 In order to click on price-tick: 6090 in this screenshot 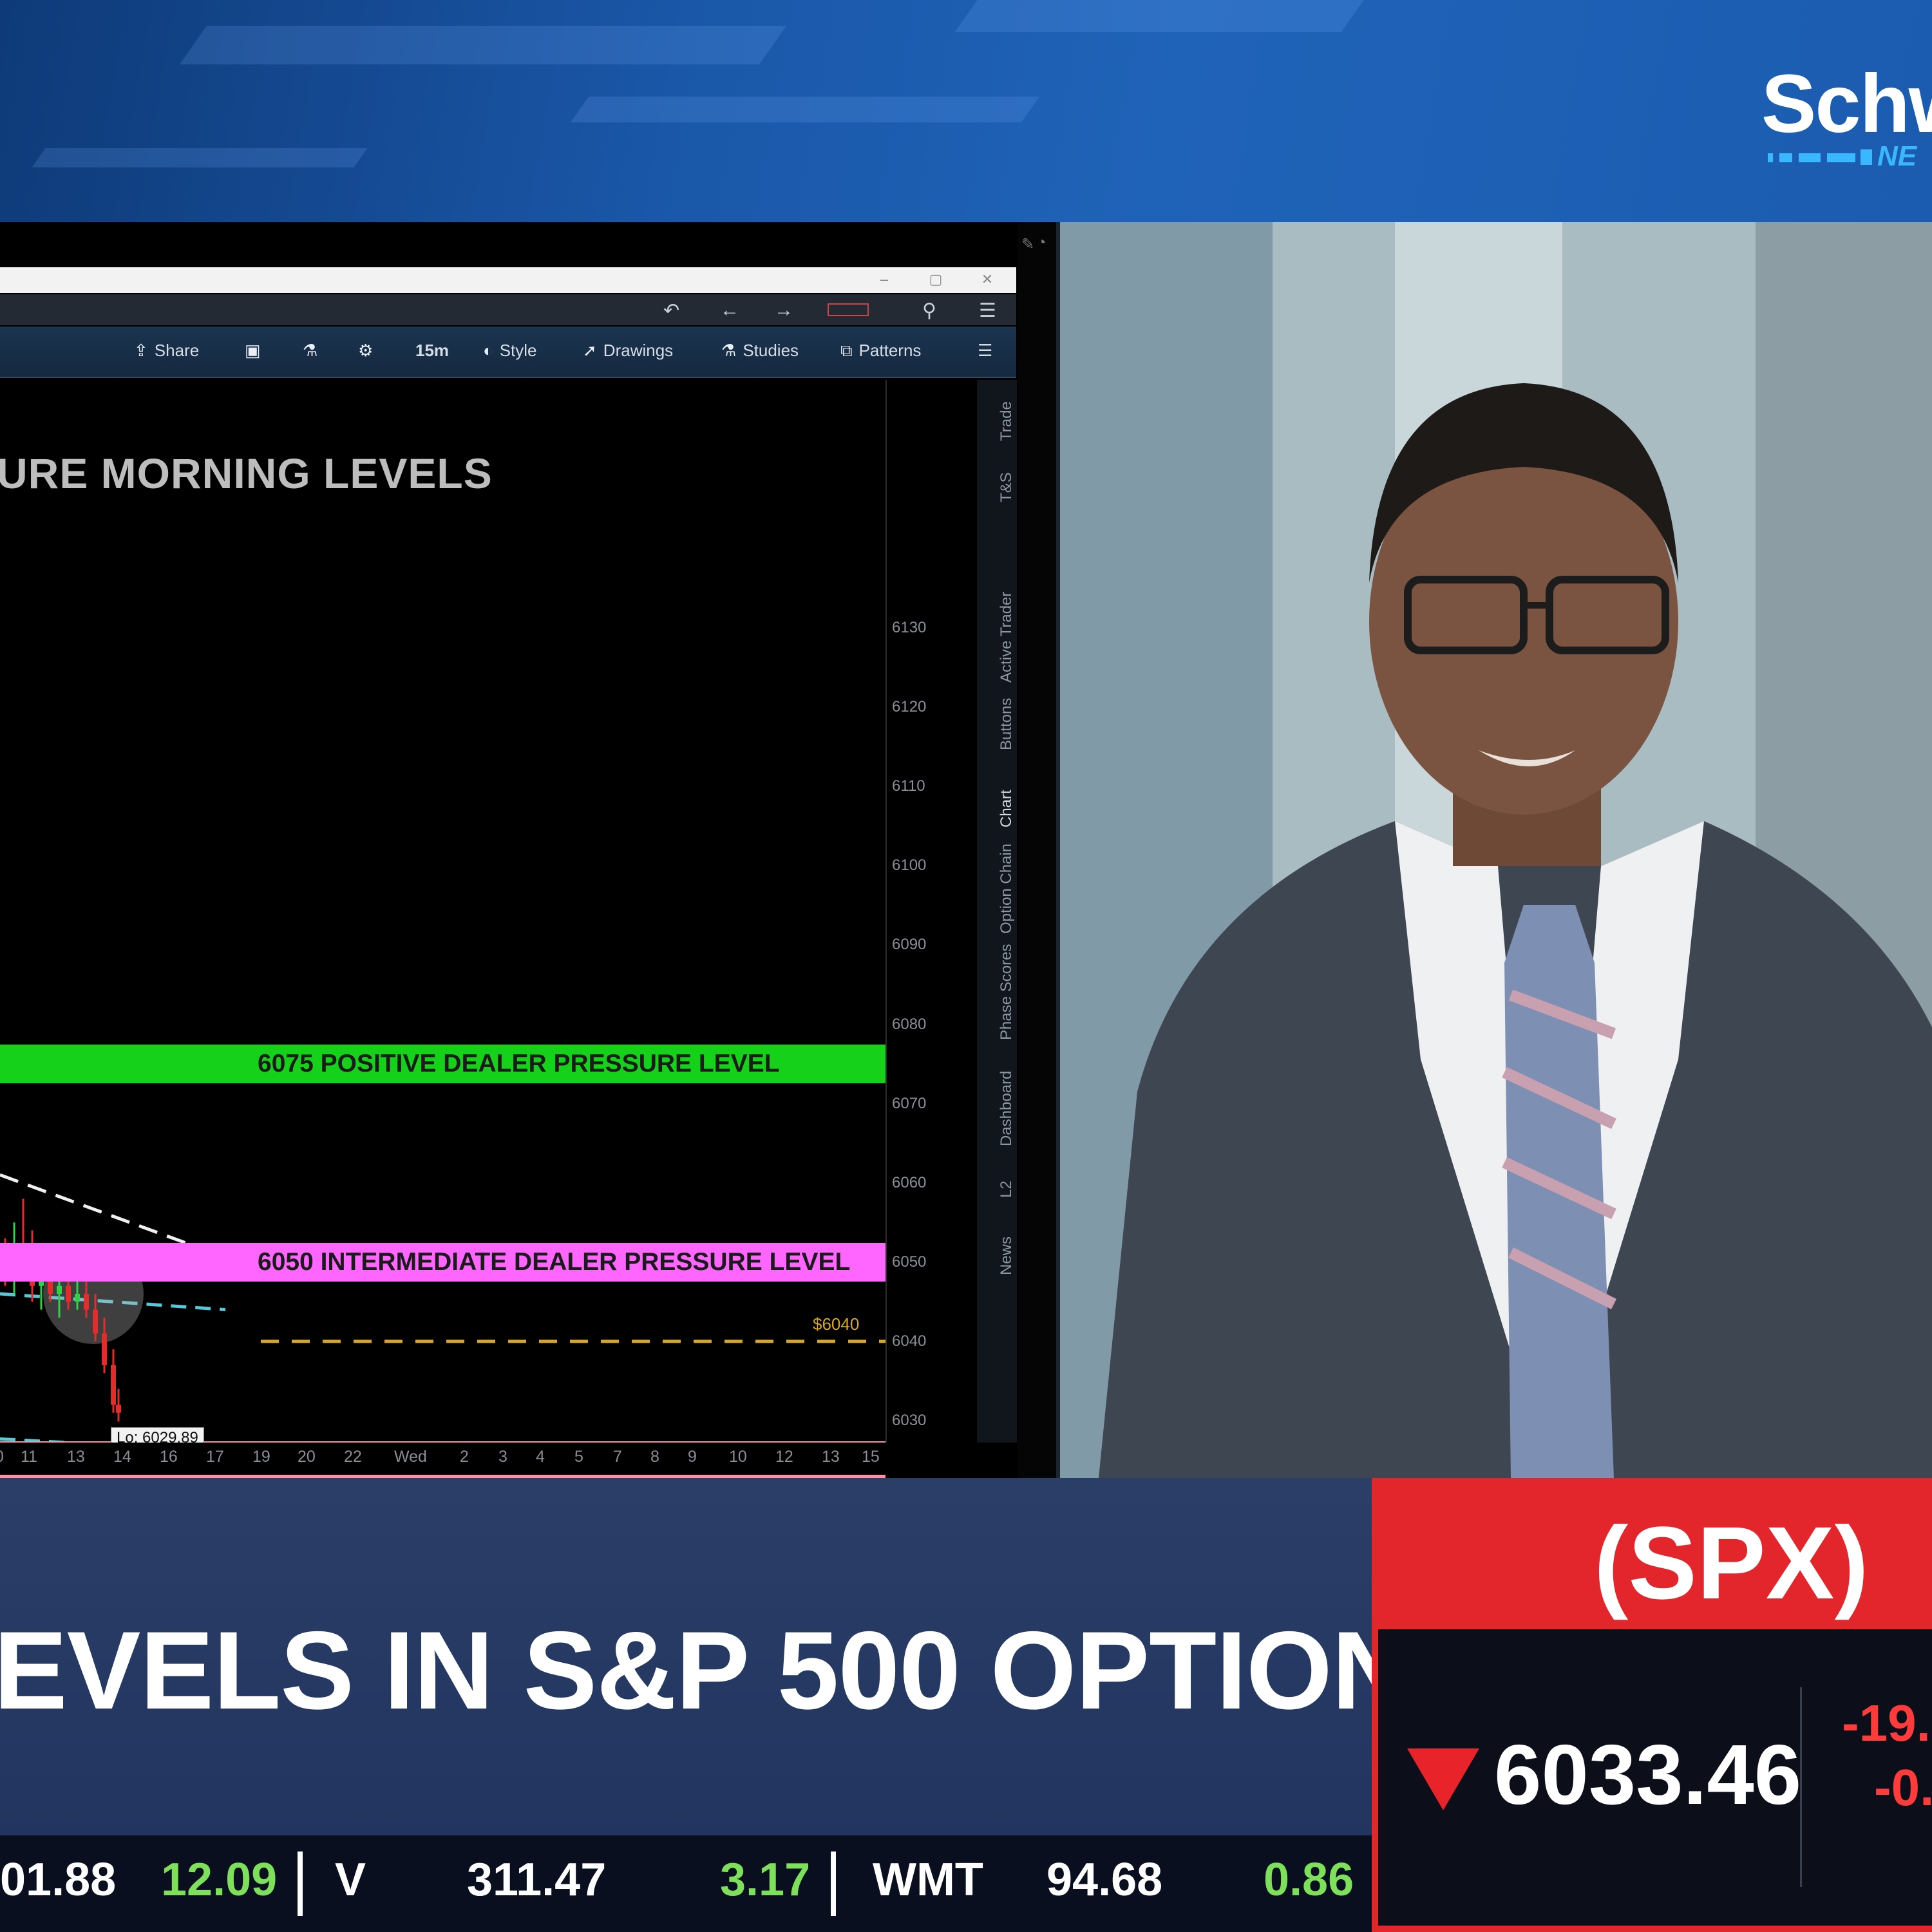, I will do `click(910, 945)`.